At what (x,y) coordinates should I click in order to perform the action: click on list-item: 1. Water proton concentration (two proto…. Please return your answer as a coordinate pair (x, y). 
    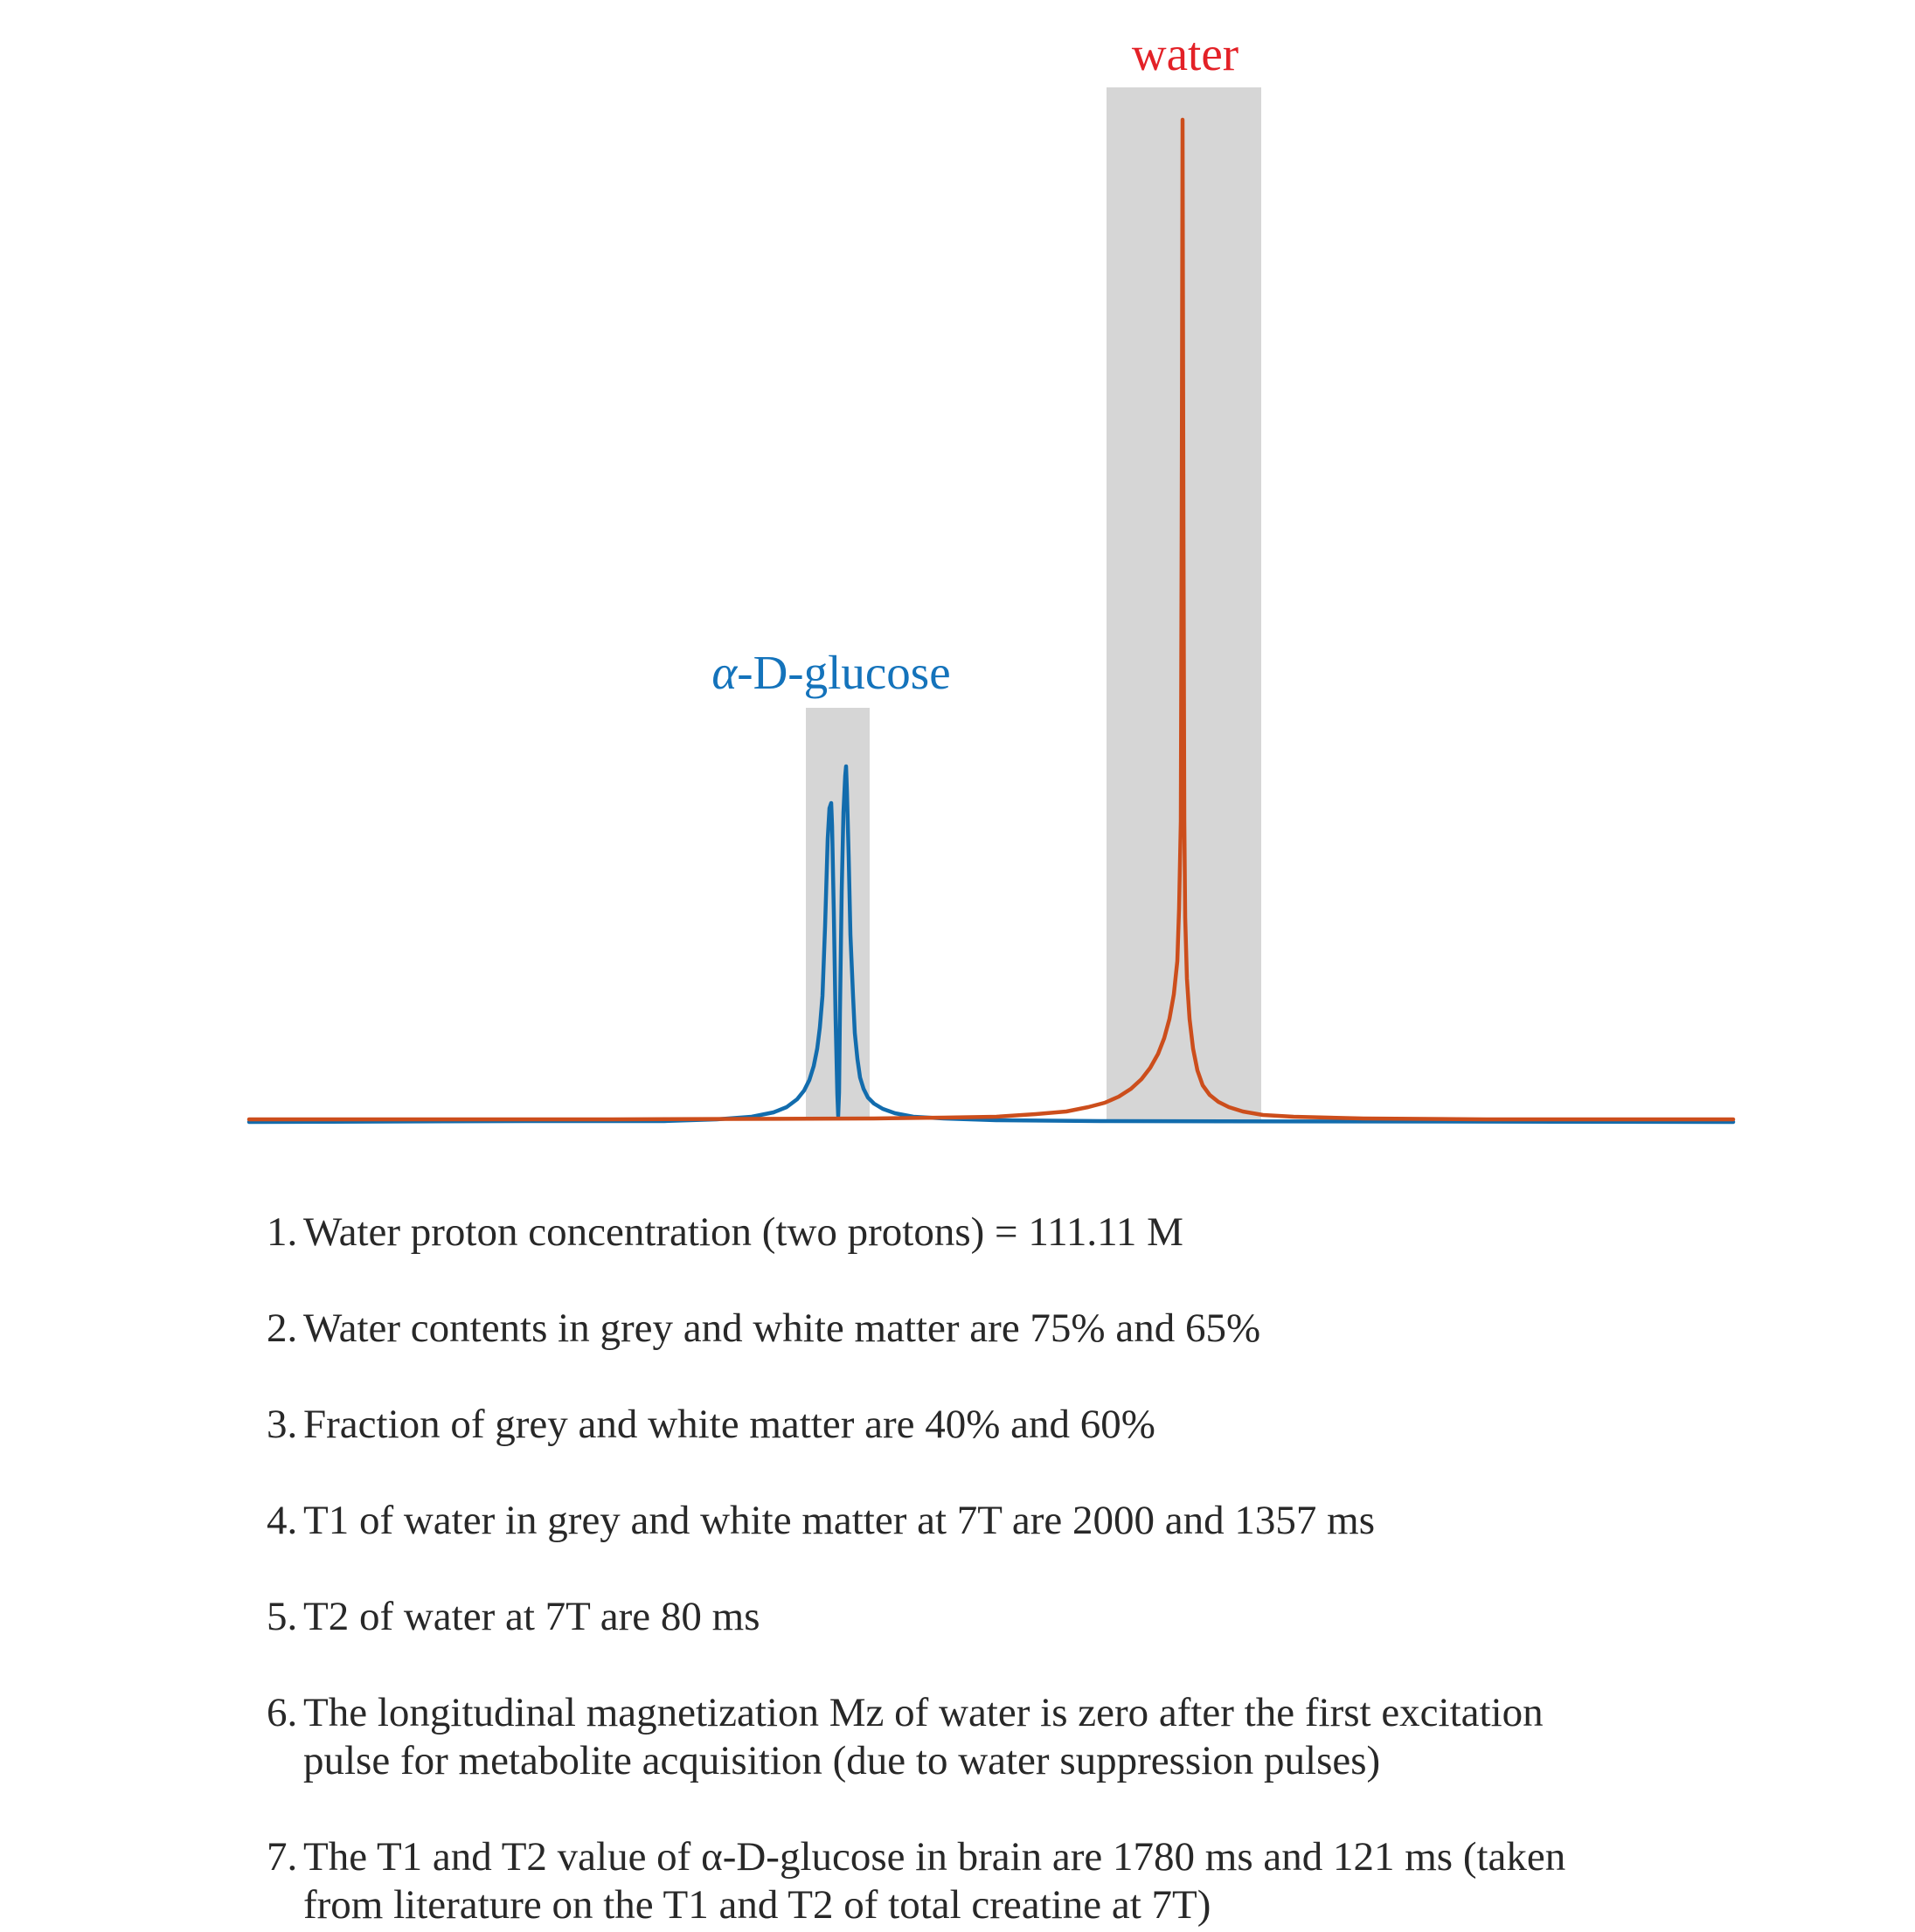
    Looking at the image, I should click on (1036, 1232).